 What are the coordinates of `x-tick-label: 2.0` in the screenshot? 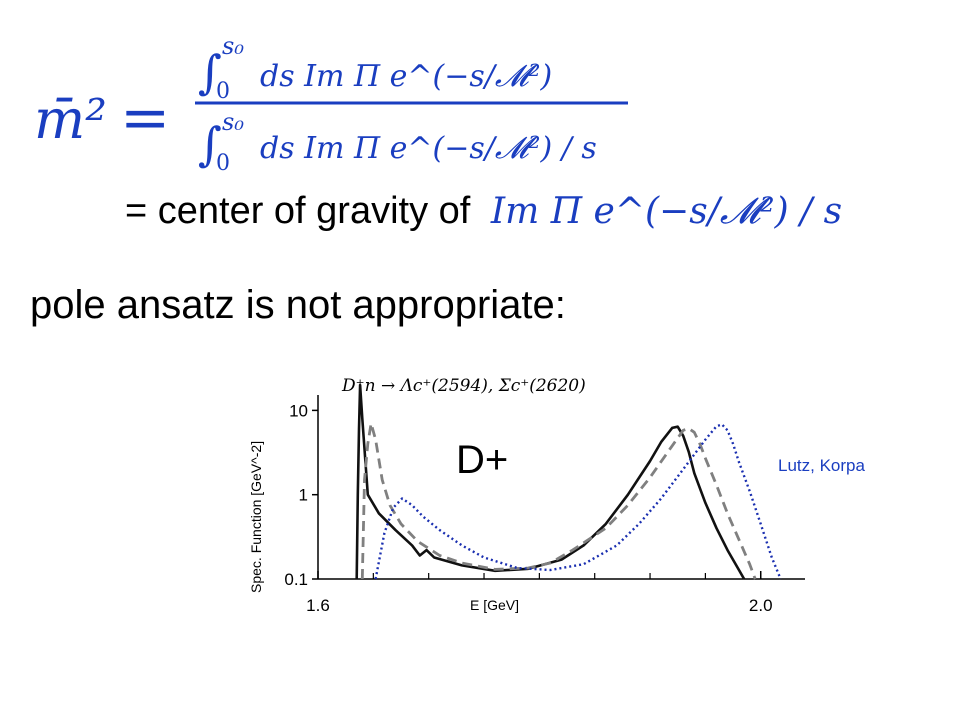 It's located at (761, 605).